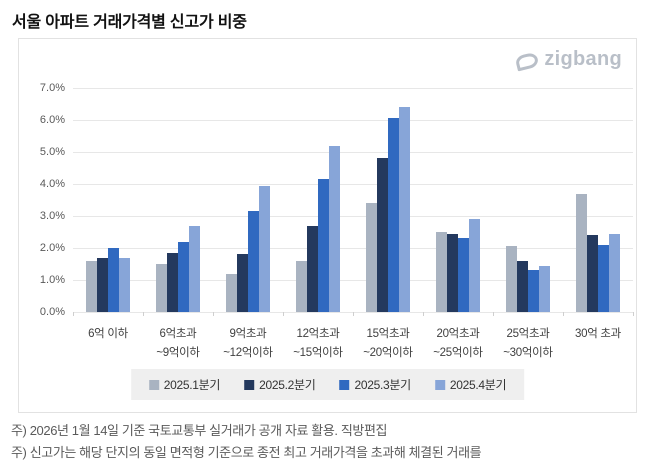 The image size is (655, 468). What do you see at coordinates (52, 88) in the screenshot?
I see `y-tick-label: 7.0%` at bounding box center [52, 88].